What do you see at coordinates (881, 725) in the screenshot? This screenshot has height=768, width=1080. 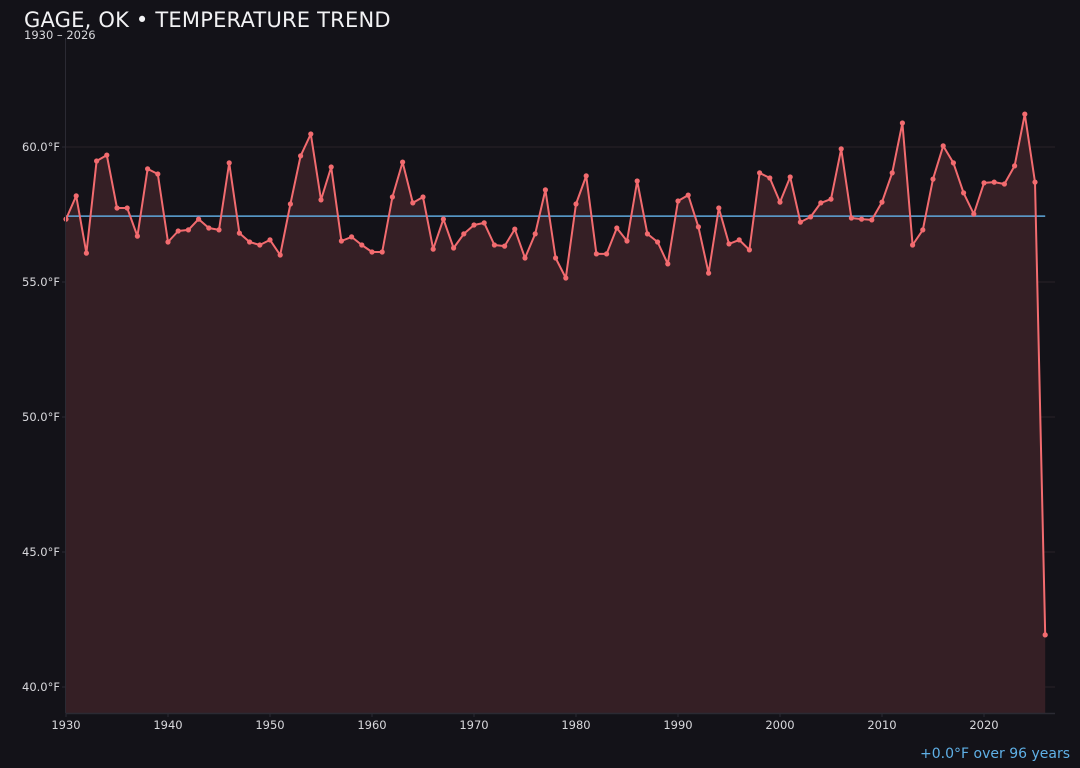 I see `x-tick-label: 2010` at bounding box center [881, 725].